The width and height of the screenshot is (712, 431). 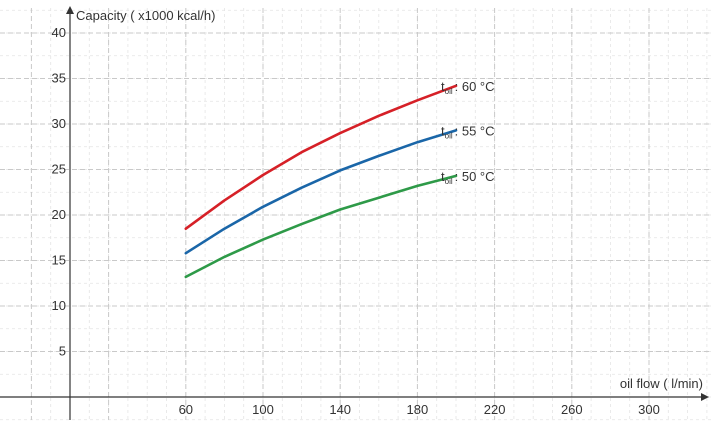 I want to click on y-axis-arrow, so click(x=70, y=10).